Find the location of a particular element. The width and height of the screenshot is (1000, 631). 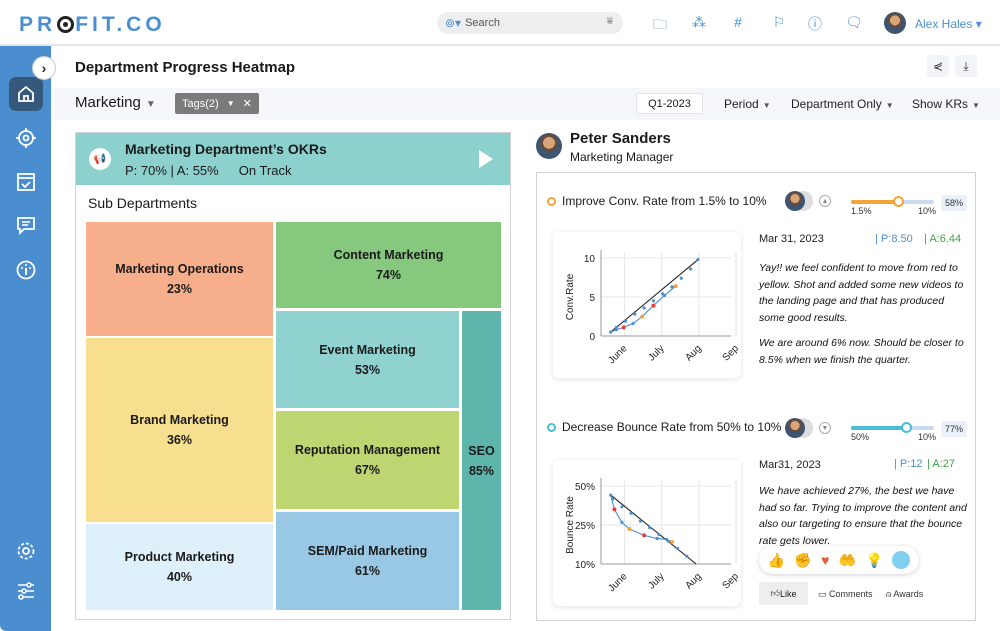

conv-rate-chart: 0 5 10 June July Aug Sep Conv.Rate is located at coordinates (647, 305).